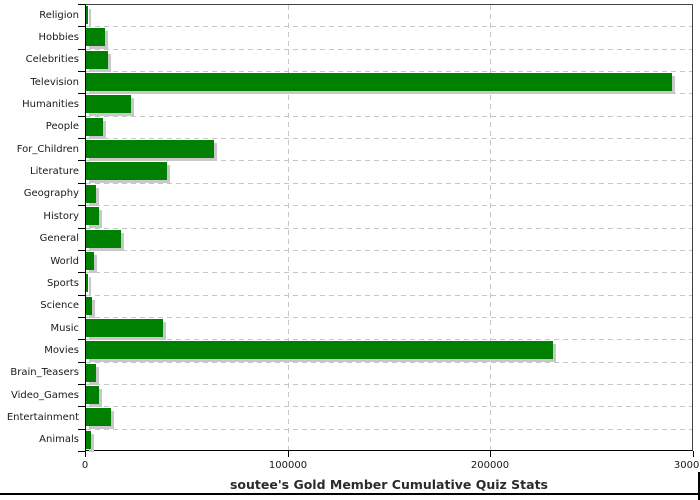  I want to click on category-label: Sports, so click(62, 283).